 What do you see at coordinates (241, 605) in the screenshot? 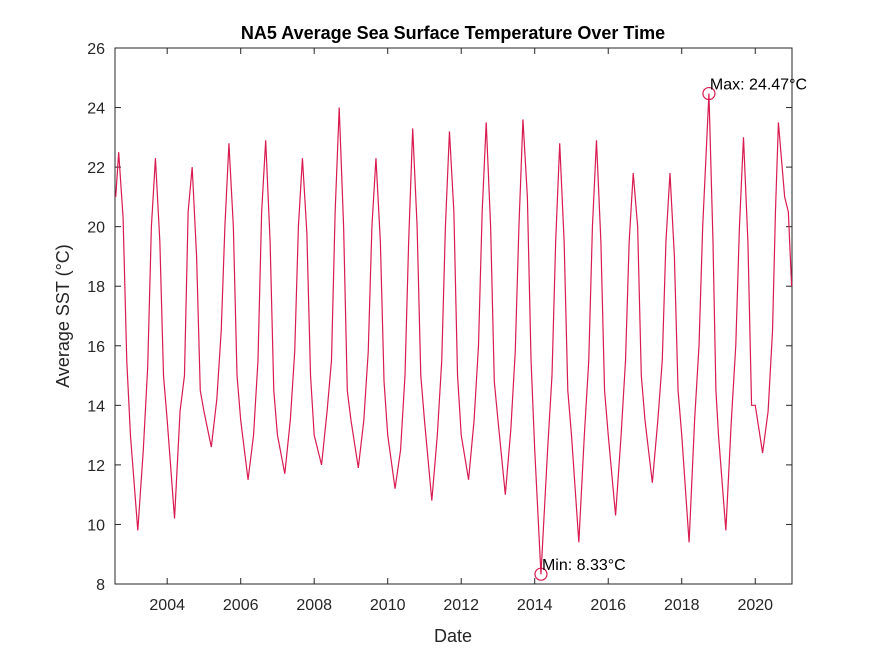
I see `x-tick-label: 2006` at bounding box center [241, 605].